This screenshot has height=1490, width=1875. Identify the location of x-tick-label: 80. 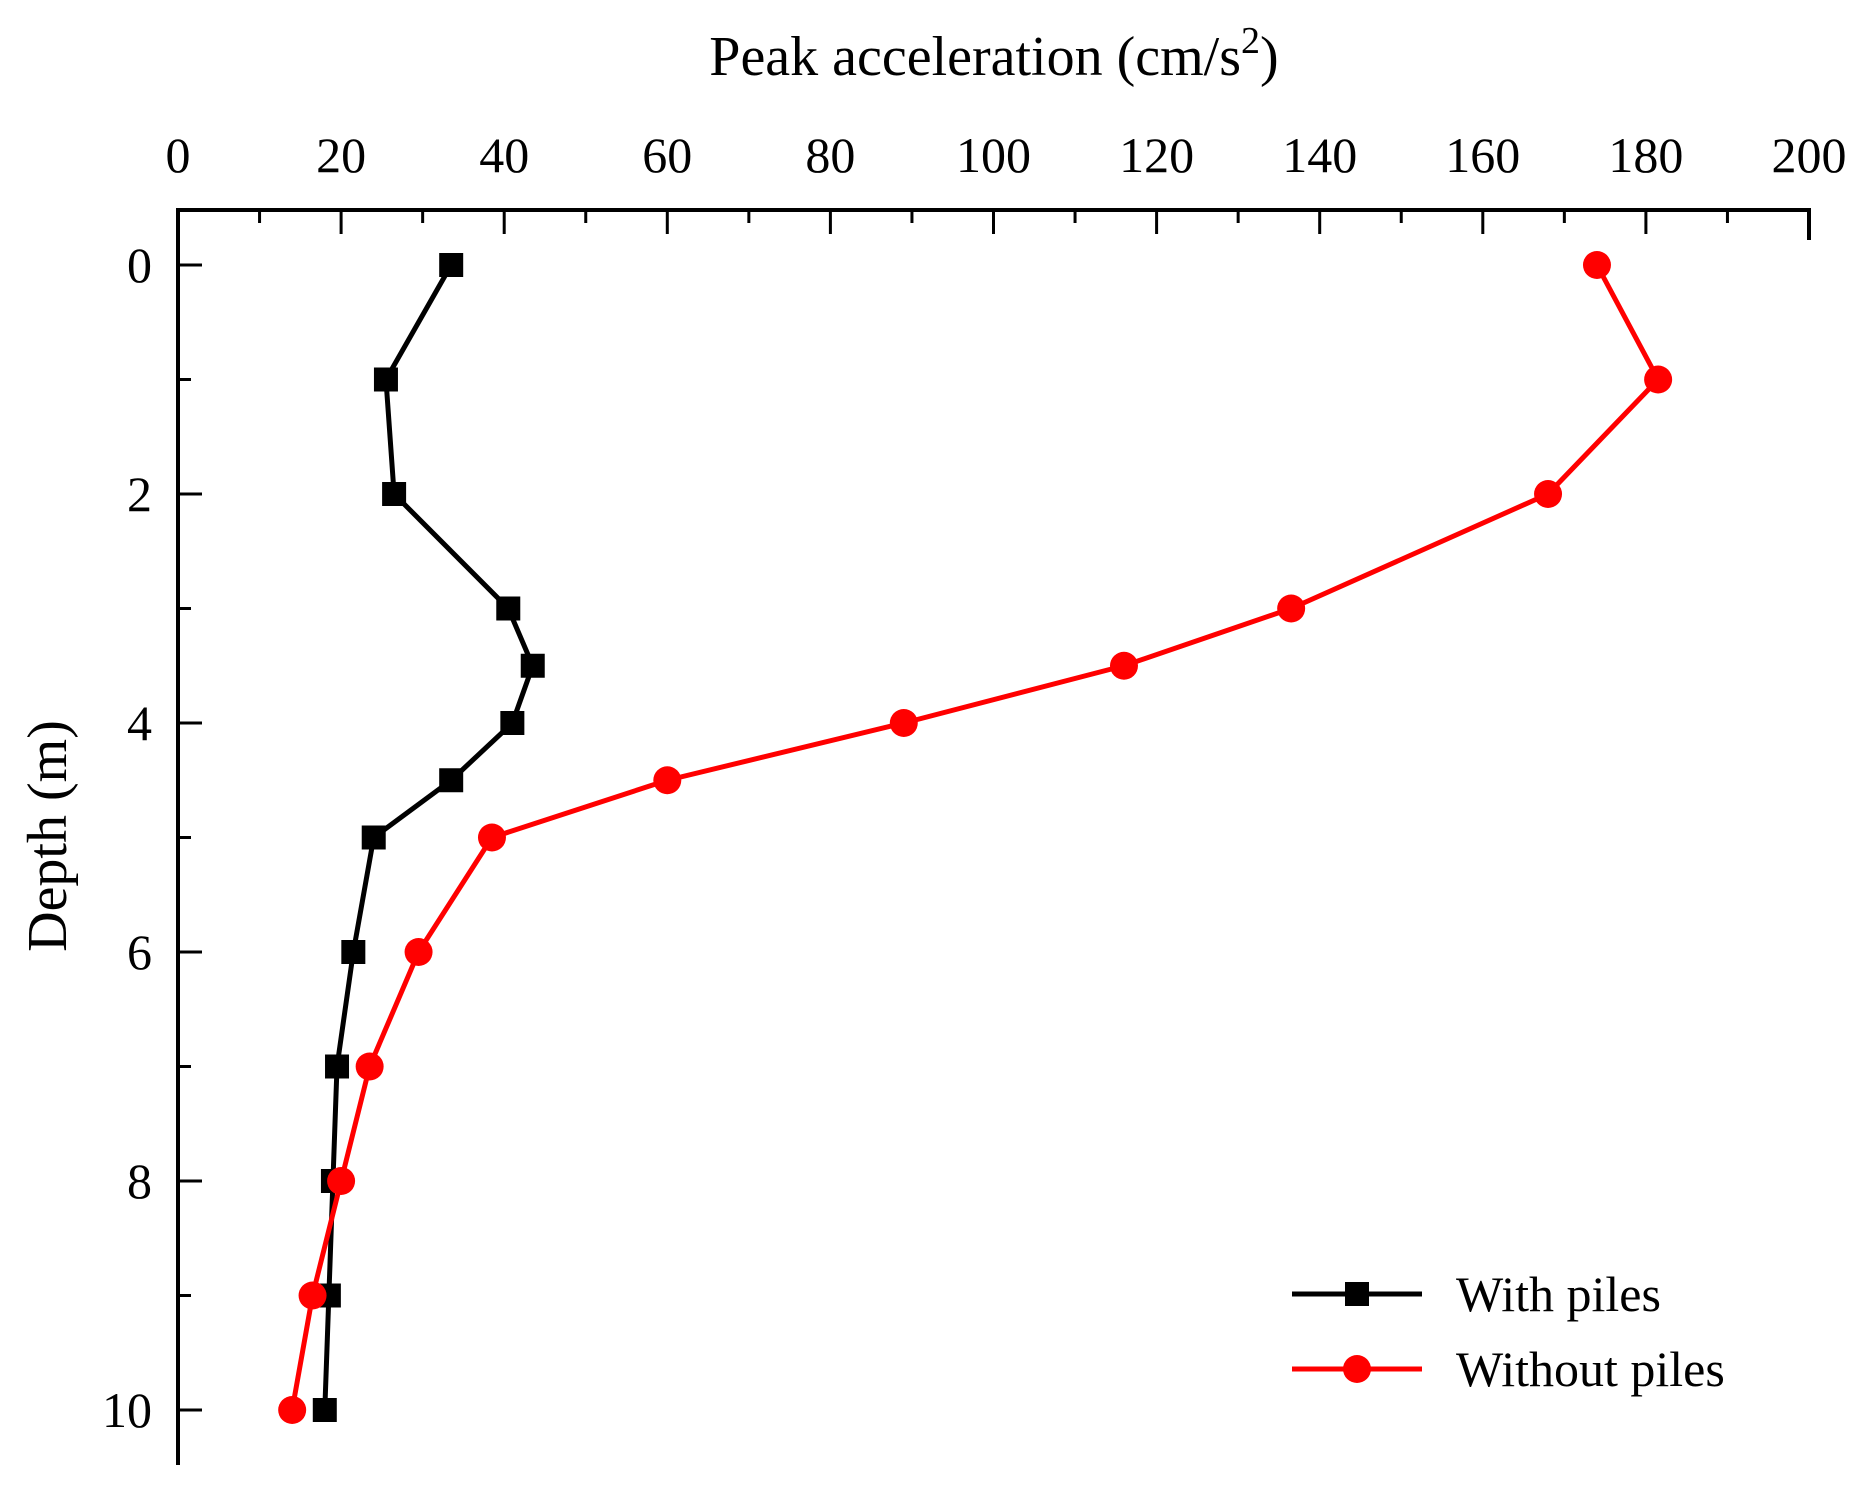
(830, 155).